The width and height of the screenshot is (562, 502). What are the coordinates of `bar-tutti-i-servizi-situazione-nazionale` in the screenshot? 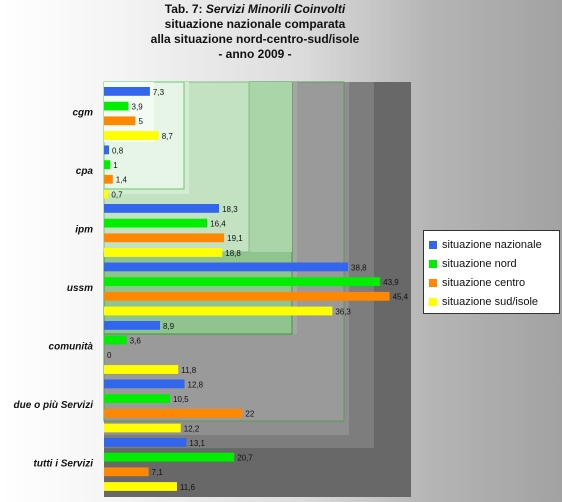 It's located at (145, 442).